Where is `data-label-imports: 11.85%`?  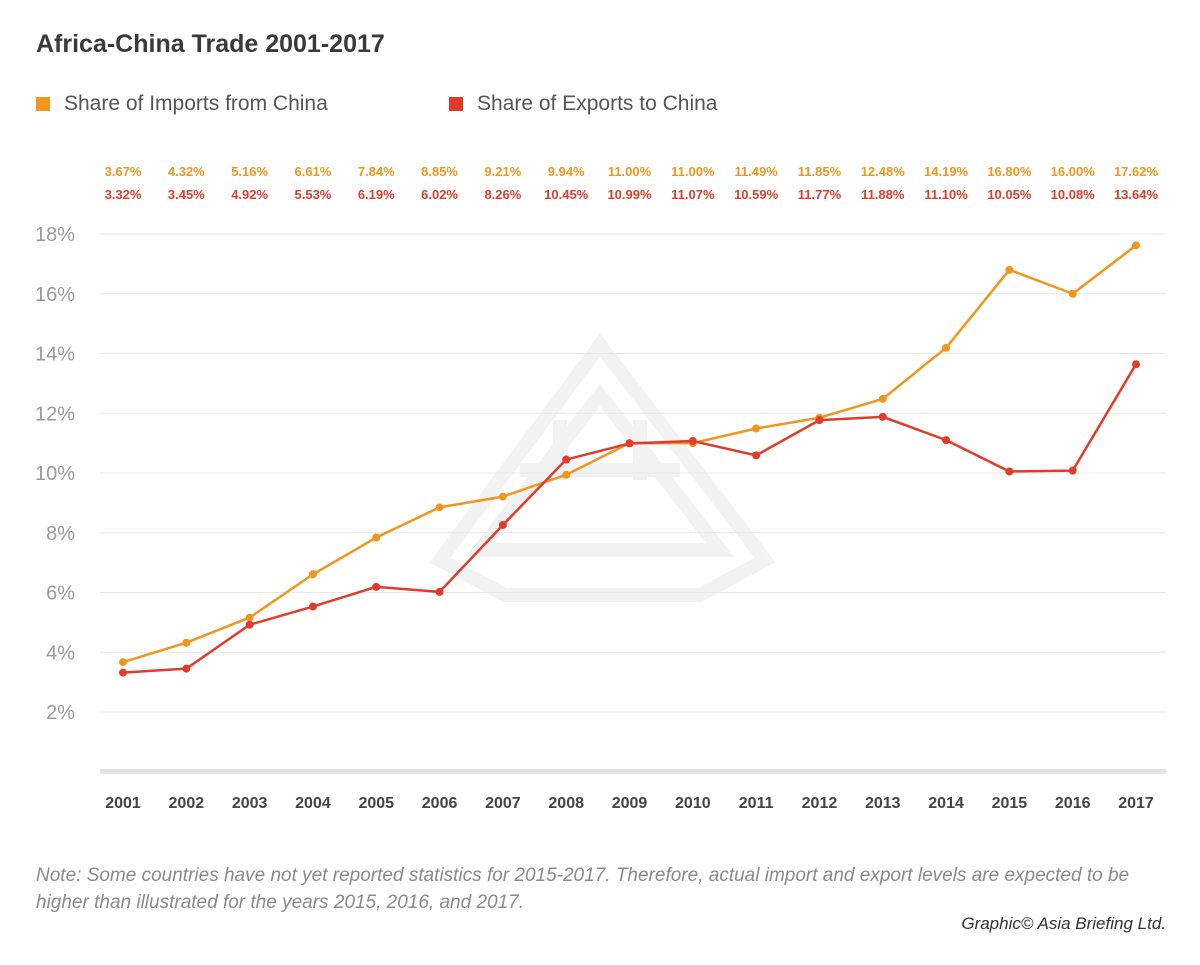 data-label-imports: 11.85% is located at coordinates (820, 171).